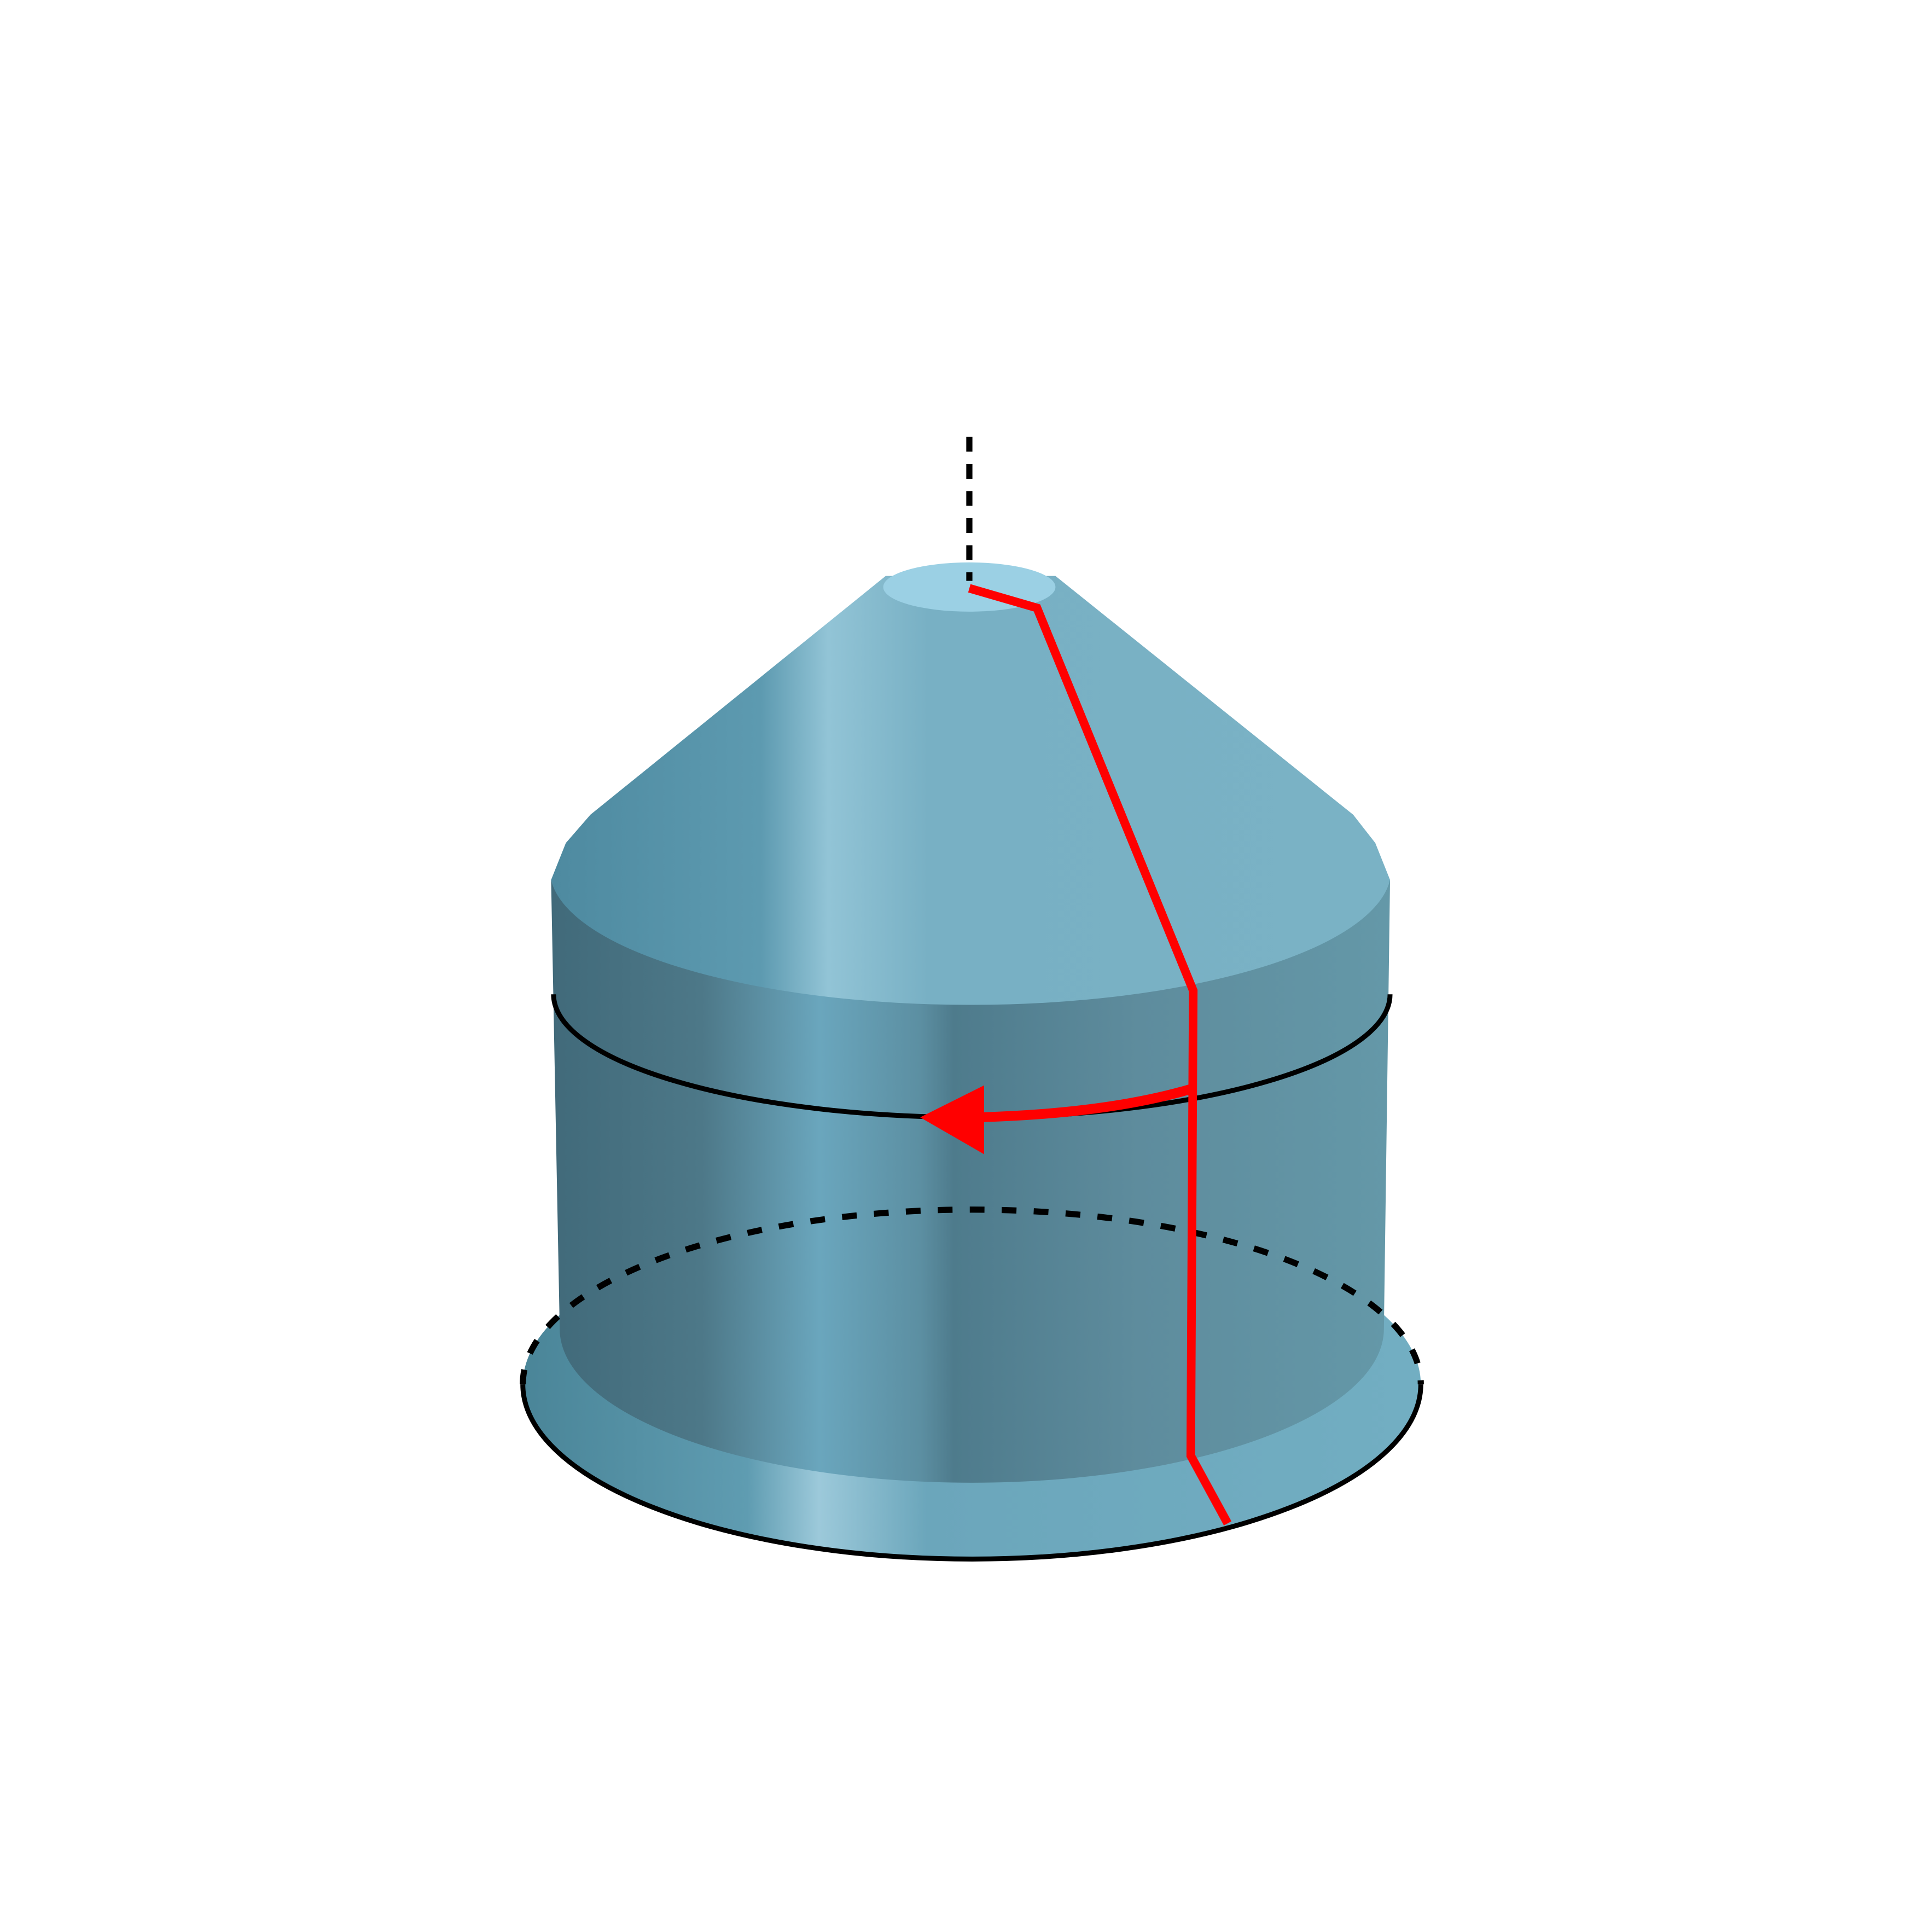 Image resolution: width=1919 pixels, height=1932 pixels. I want to click on hidden-base-edge, so click(972, 1295).